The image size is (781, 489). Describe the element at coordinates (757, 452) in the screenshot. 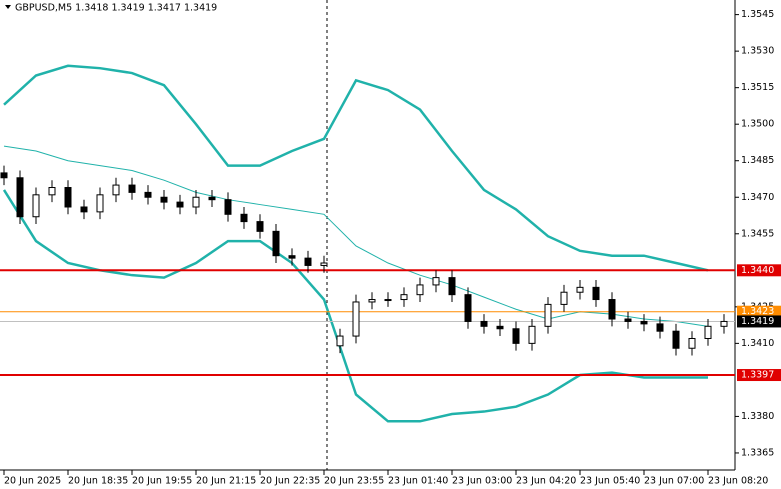

I see `y-tick-label: 1.3365` at that location.